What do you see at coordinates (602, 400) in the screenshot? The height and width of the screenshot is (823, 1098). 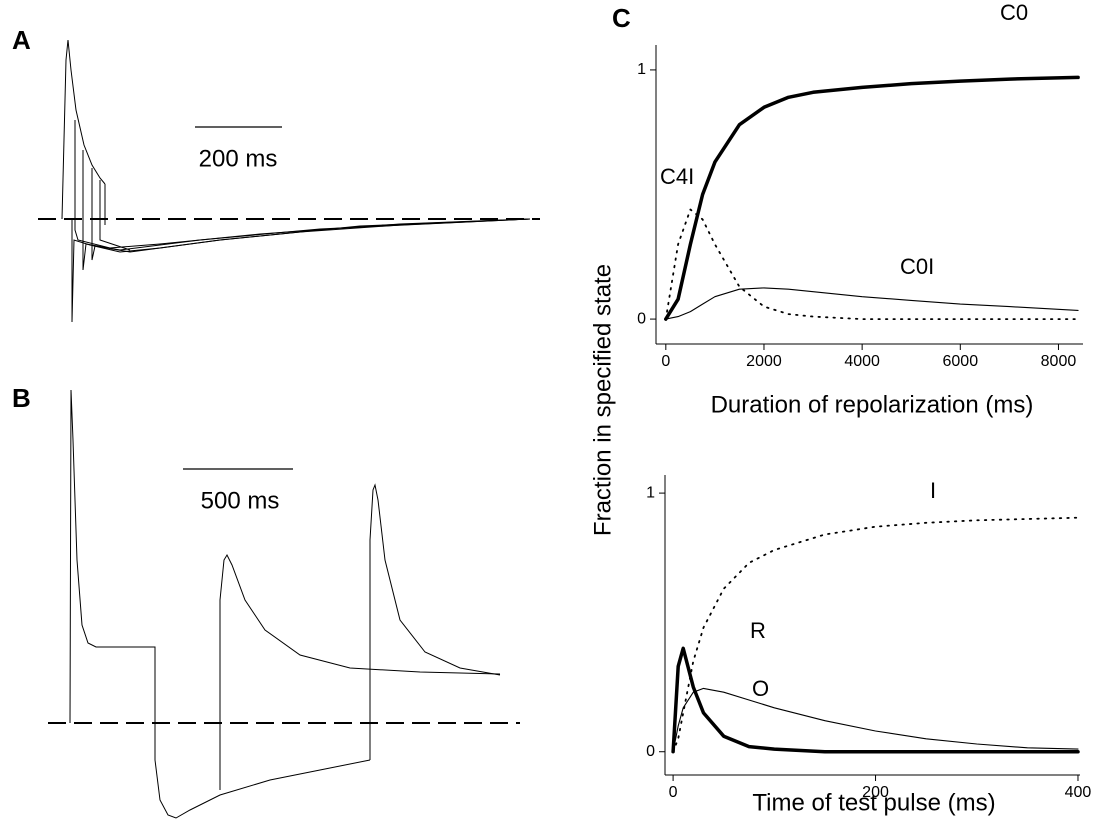 I see `y-axis-label: Fraction in specified state` at bounding box center [602, 400].